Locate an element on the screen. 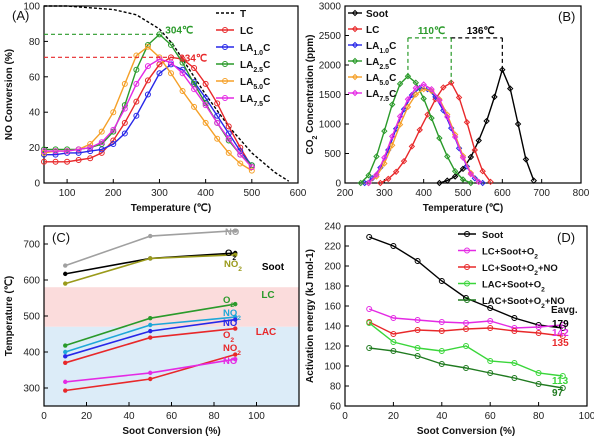 The image size is (594, 442). ea-header: Eavg. is located at coordinates (564, 310).